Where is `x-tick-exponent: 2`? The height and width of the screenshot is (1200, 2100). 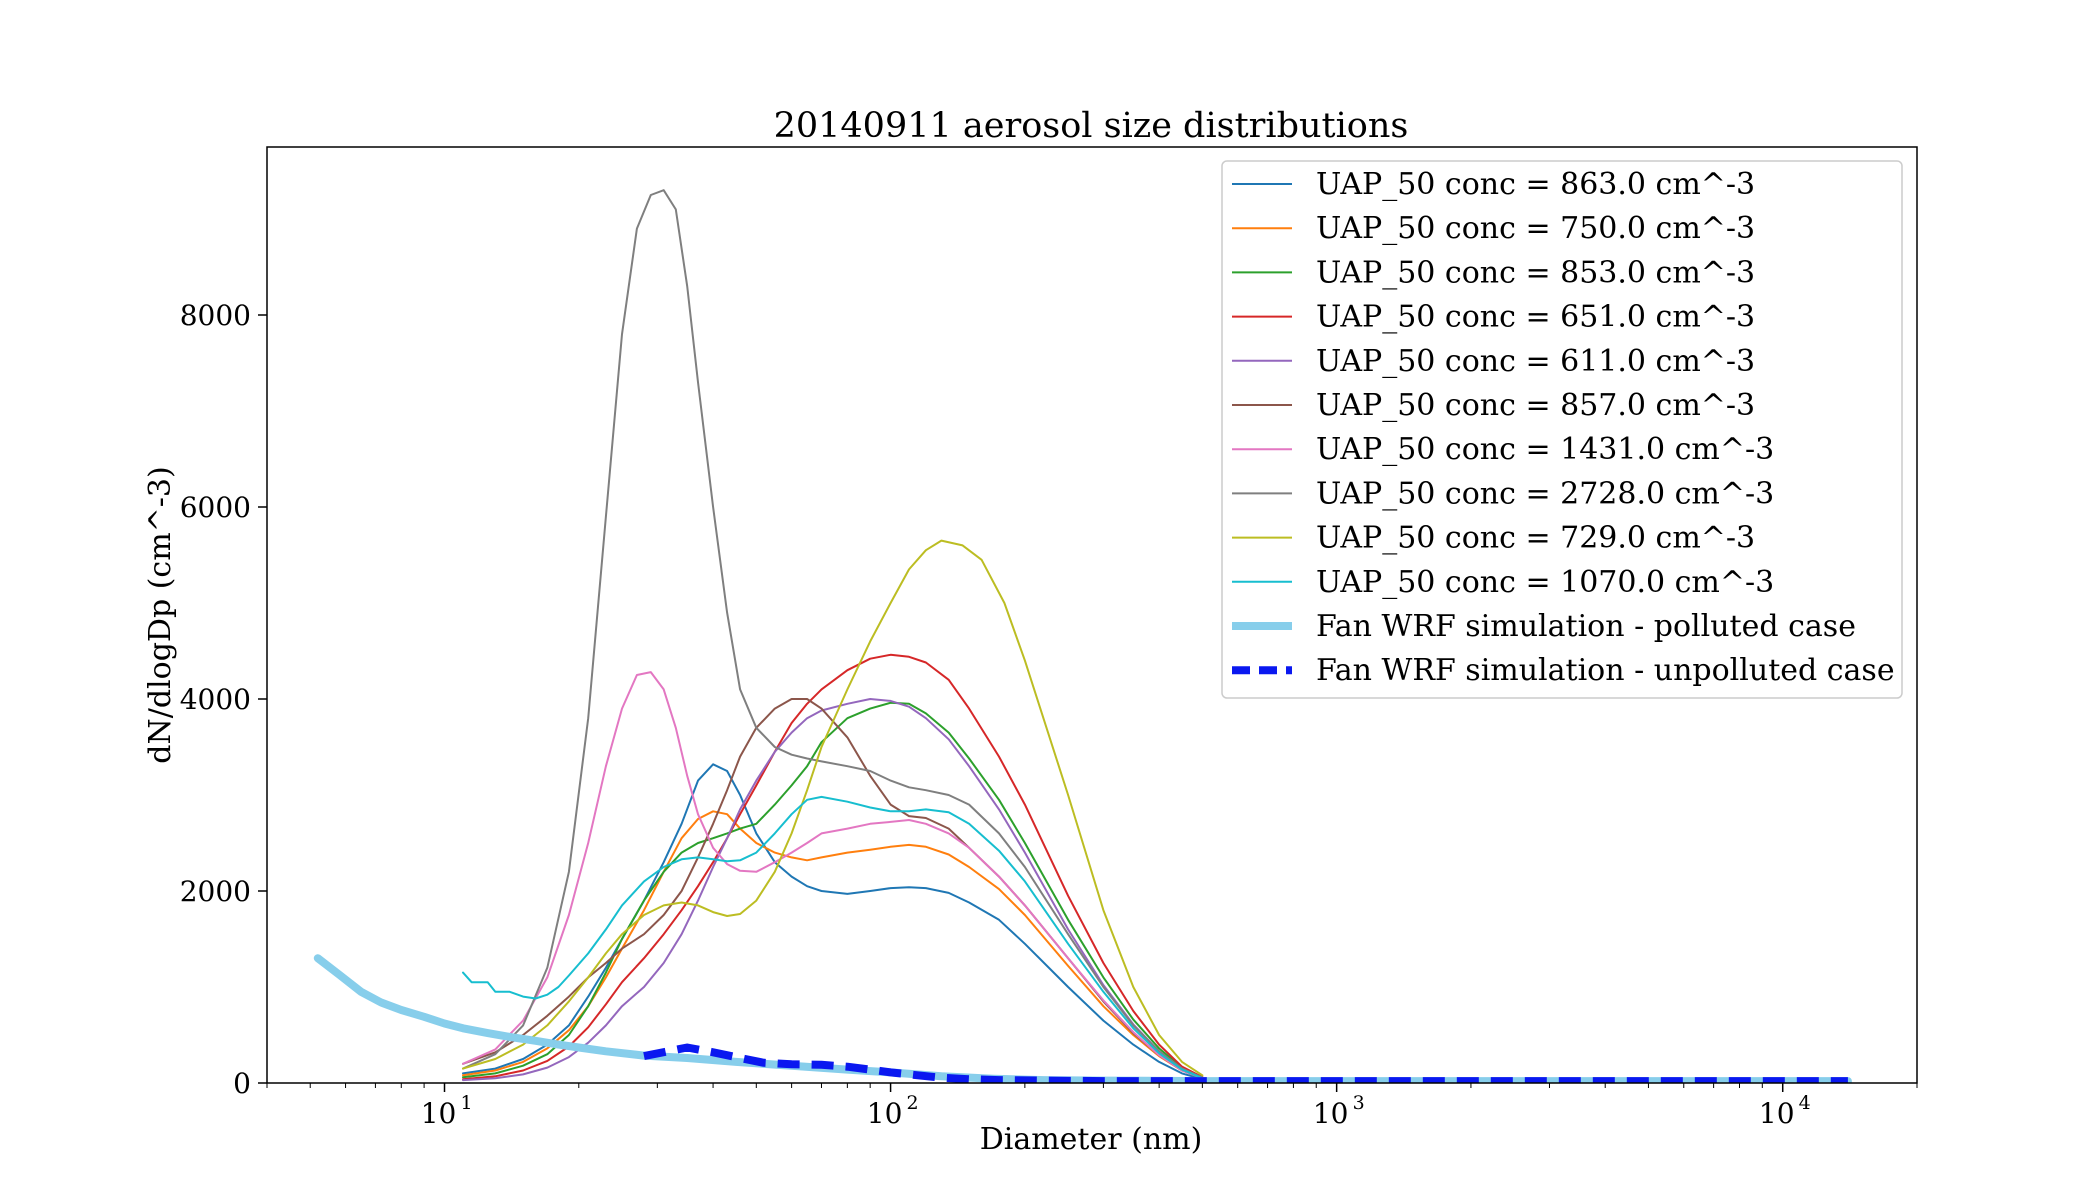
x-tick-exponent: 2 is located at coordinates (913, 1103).